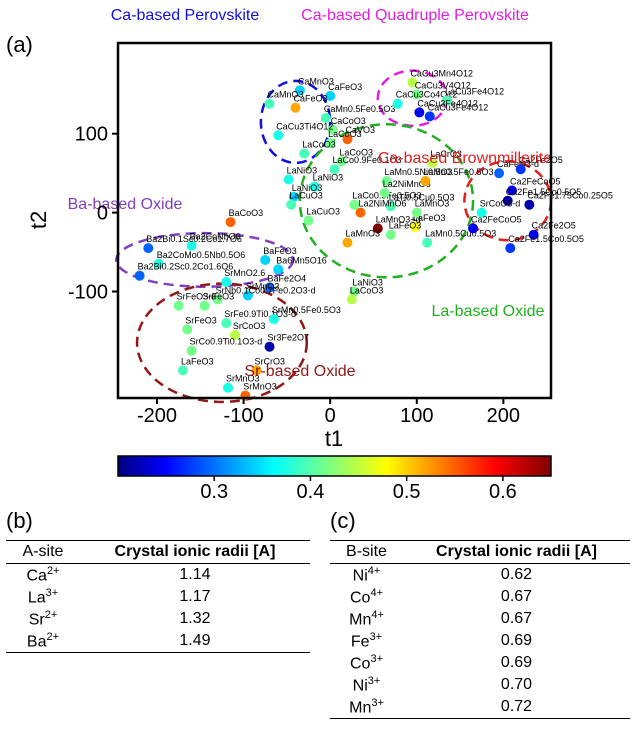  Describe the element at coordinates (516, 574) in the screenshot. I see `radius-cell: 0.62` at that location.